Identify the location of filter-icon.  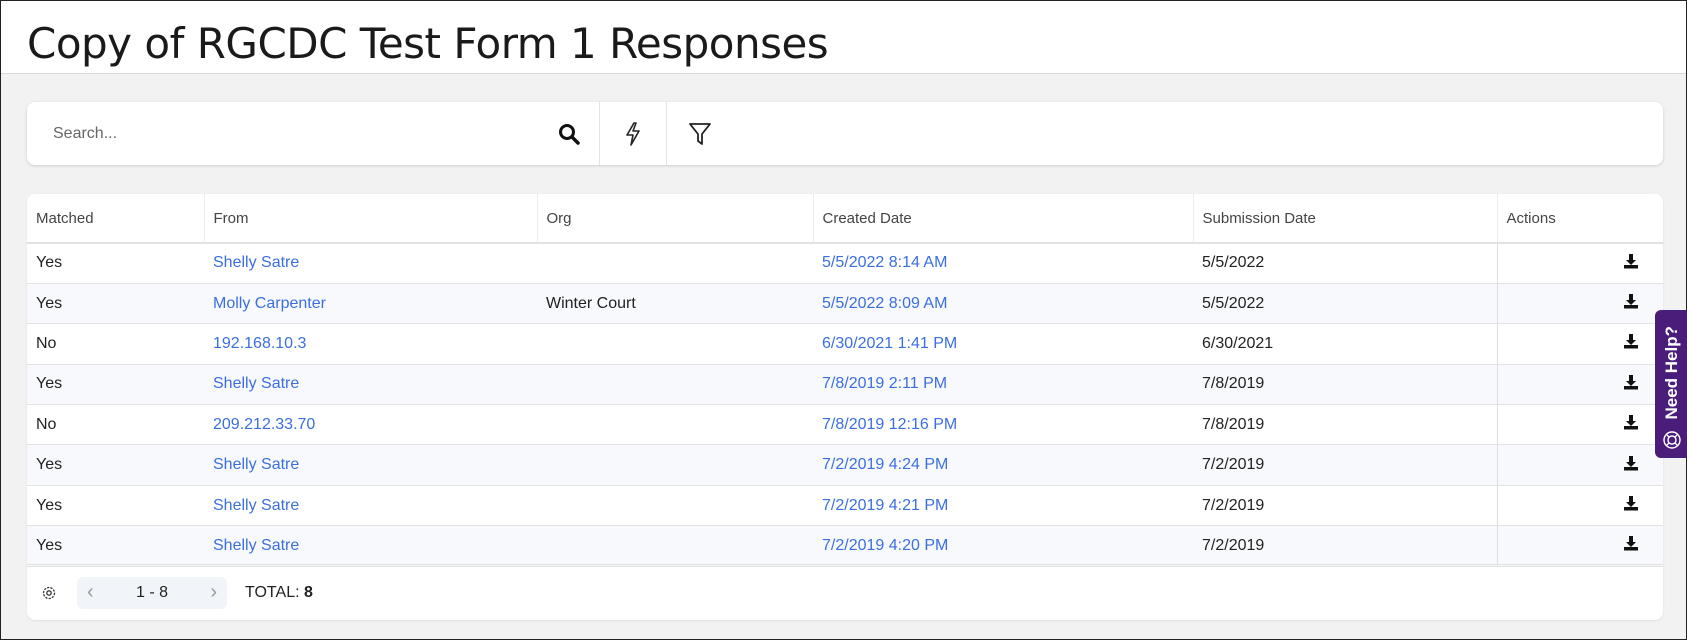
(700, 133).